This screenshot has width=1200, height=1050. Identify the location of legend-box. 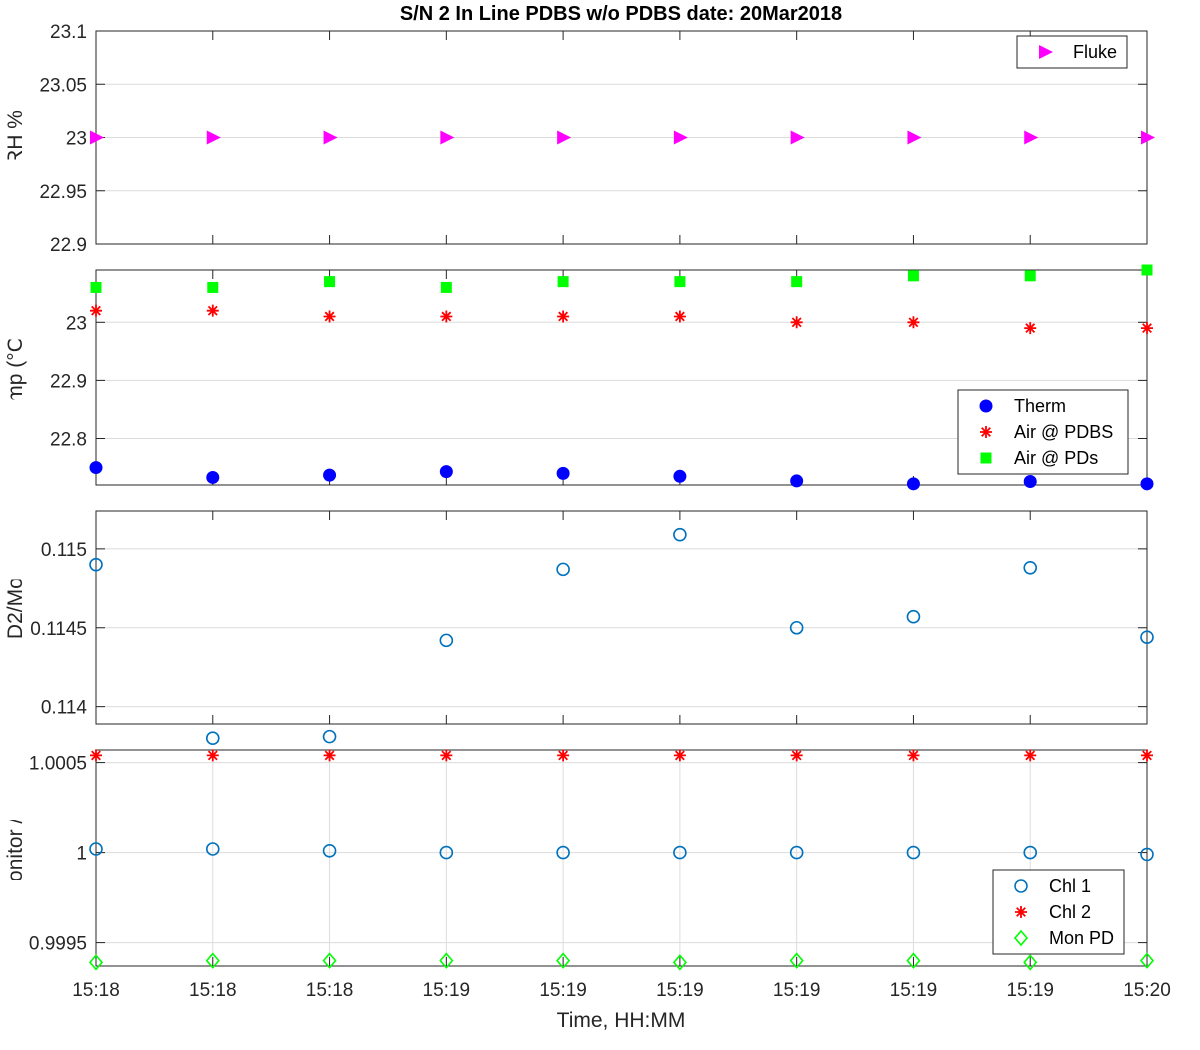
(1058, 912).